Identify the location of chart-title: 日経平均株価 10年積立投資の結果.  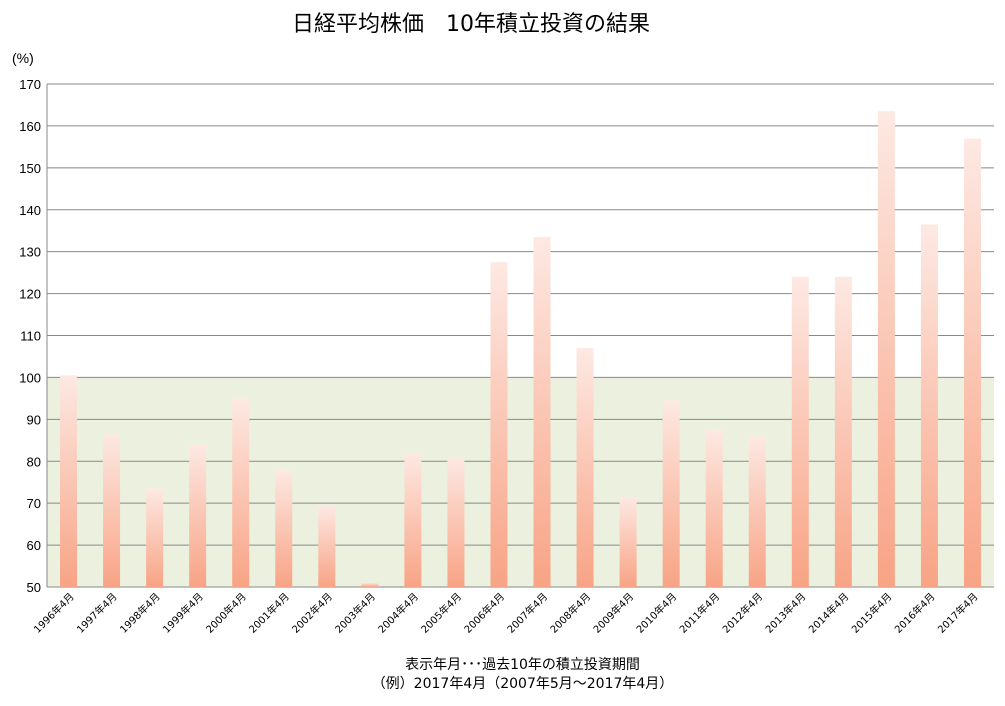
(471, 24).